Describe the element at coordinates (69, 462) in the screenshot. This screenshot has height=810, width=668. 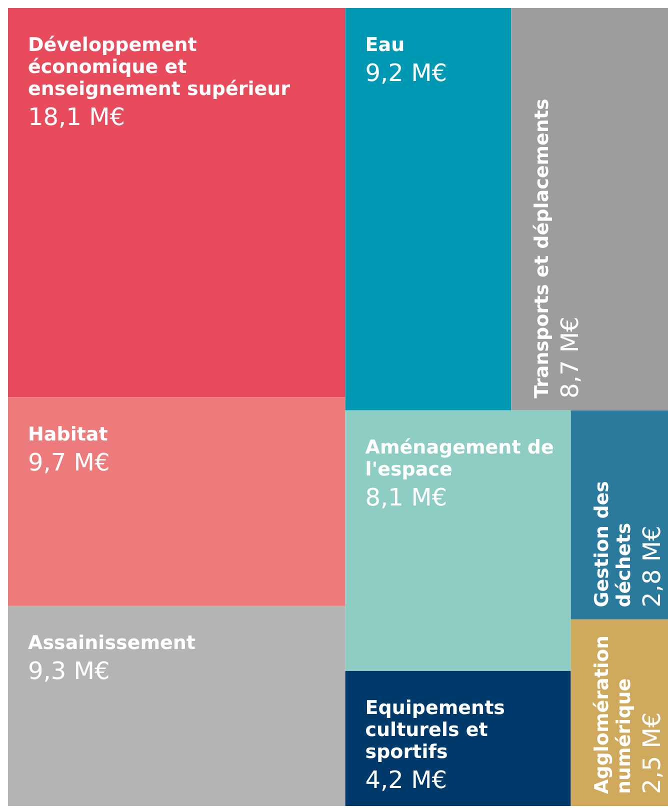
I see `data-label: 9,7 M€` at that location.